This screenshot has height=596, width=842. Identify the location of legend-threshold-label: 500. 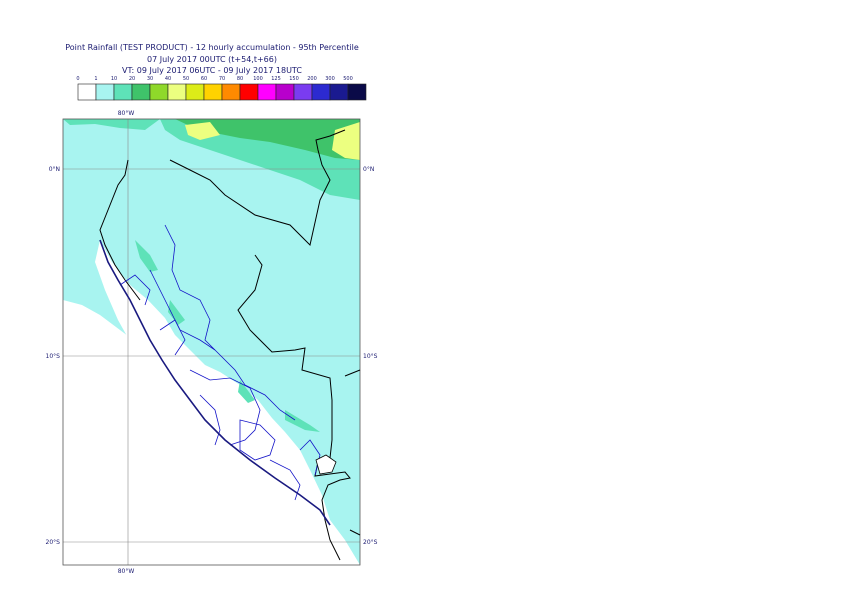
(348, 79).